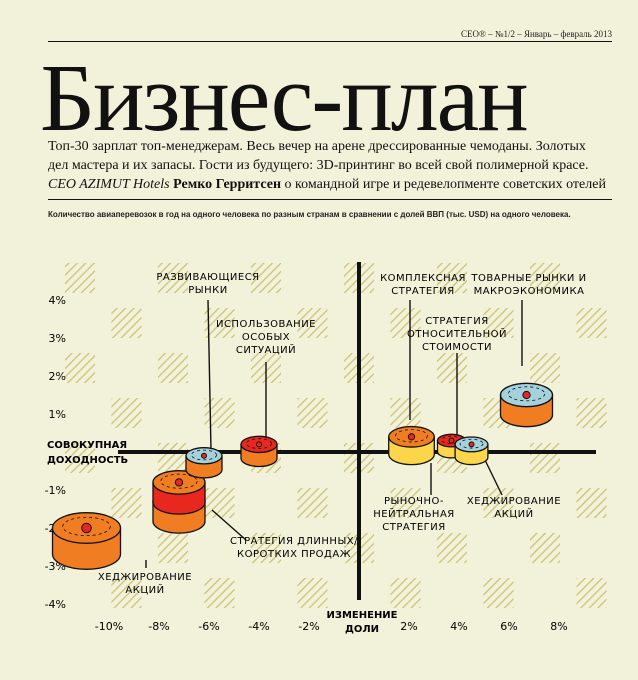  I want to click on point-label: НЕЙТРАЛЬНАЯ, so click(414, 513).